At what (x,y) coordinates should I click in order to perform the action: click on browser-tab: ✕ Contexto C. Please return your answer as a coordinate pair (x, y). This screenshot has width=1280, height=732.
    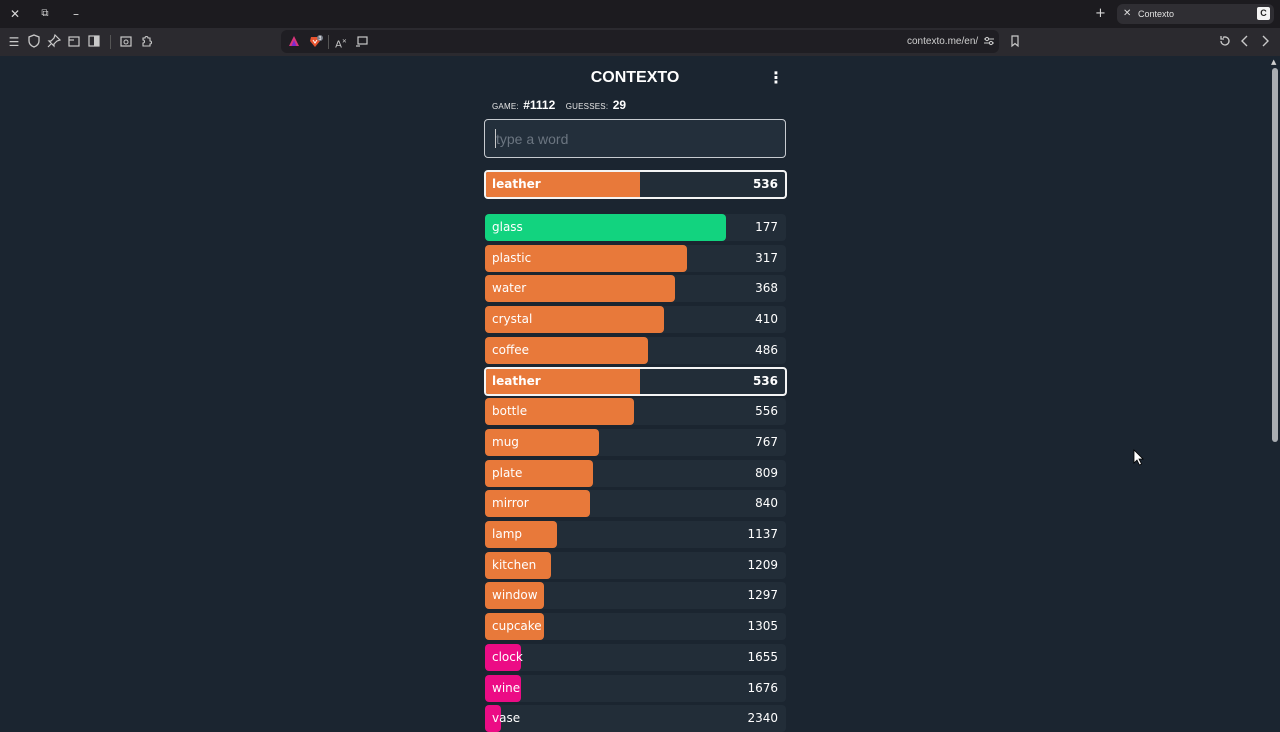
    Looking at the image, I should click on (1195, 14).